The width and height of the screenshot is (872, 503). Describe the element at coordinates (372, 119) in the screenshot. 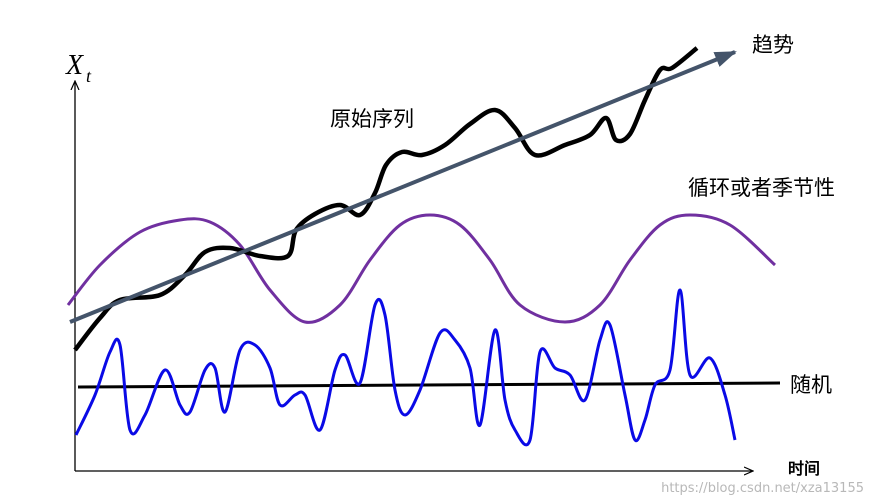

I see `original-label: 原始序列` at that location.